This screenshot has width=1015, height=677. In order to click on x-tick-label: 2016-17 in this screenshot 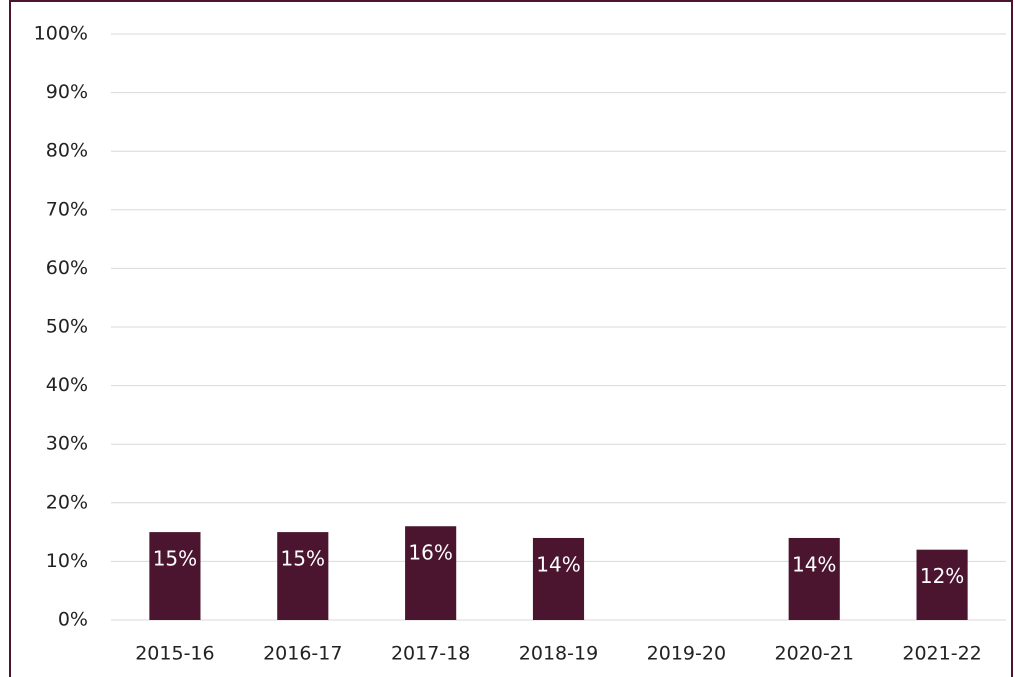, I will do `click(302, 654)`.